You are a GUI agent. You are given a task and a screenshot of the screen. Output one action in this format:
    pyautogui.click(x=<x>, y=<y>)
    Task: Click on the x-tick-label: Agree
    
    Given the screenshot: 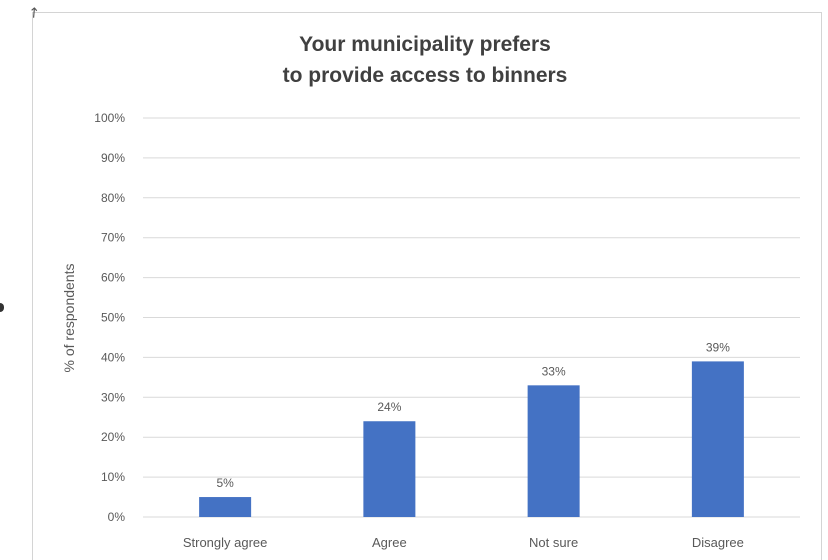 What is the action you would take?
    pyautogui.click(x=389, y=542)
    